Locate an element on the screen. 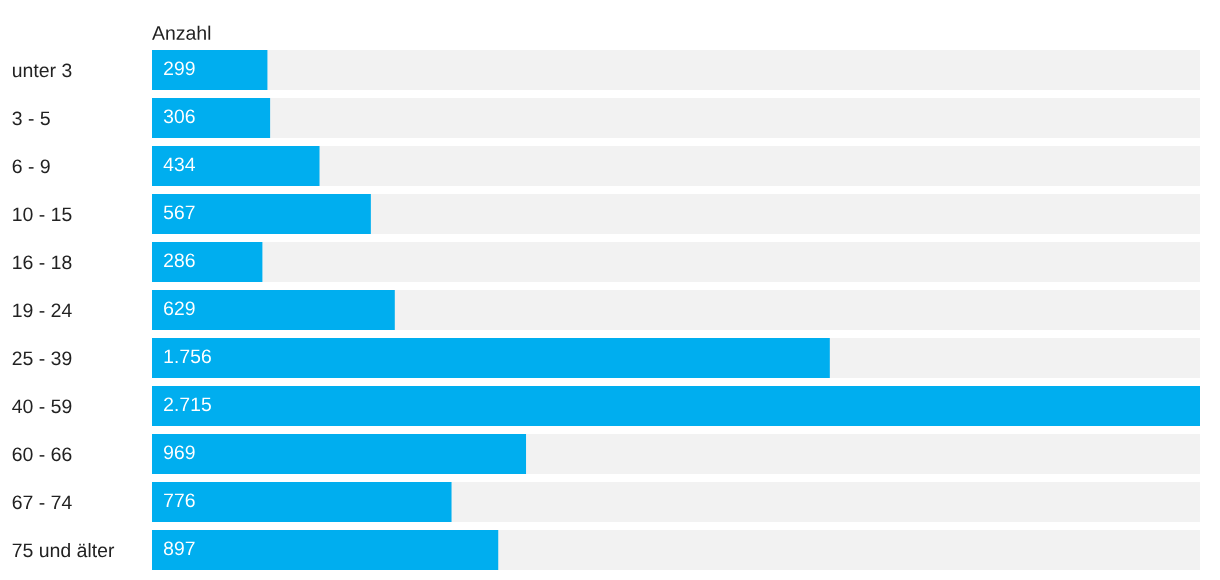 The height and width of the screenshot is (580, 1220). y-tick-label: 25 - 39 is located at coordinates (42, 358).